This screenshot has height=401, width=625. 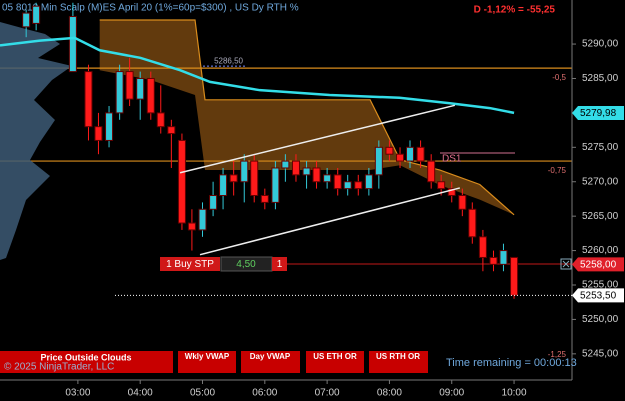 What do you see at coordinates (557, 354) in the screenshot?
I see `annotation: -1,25` at bounding box center [557, 354].